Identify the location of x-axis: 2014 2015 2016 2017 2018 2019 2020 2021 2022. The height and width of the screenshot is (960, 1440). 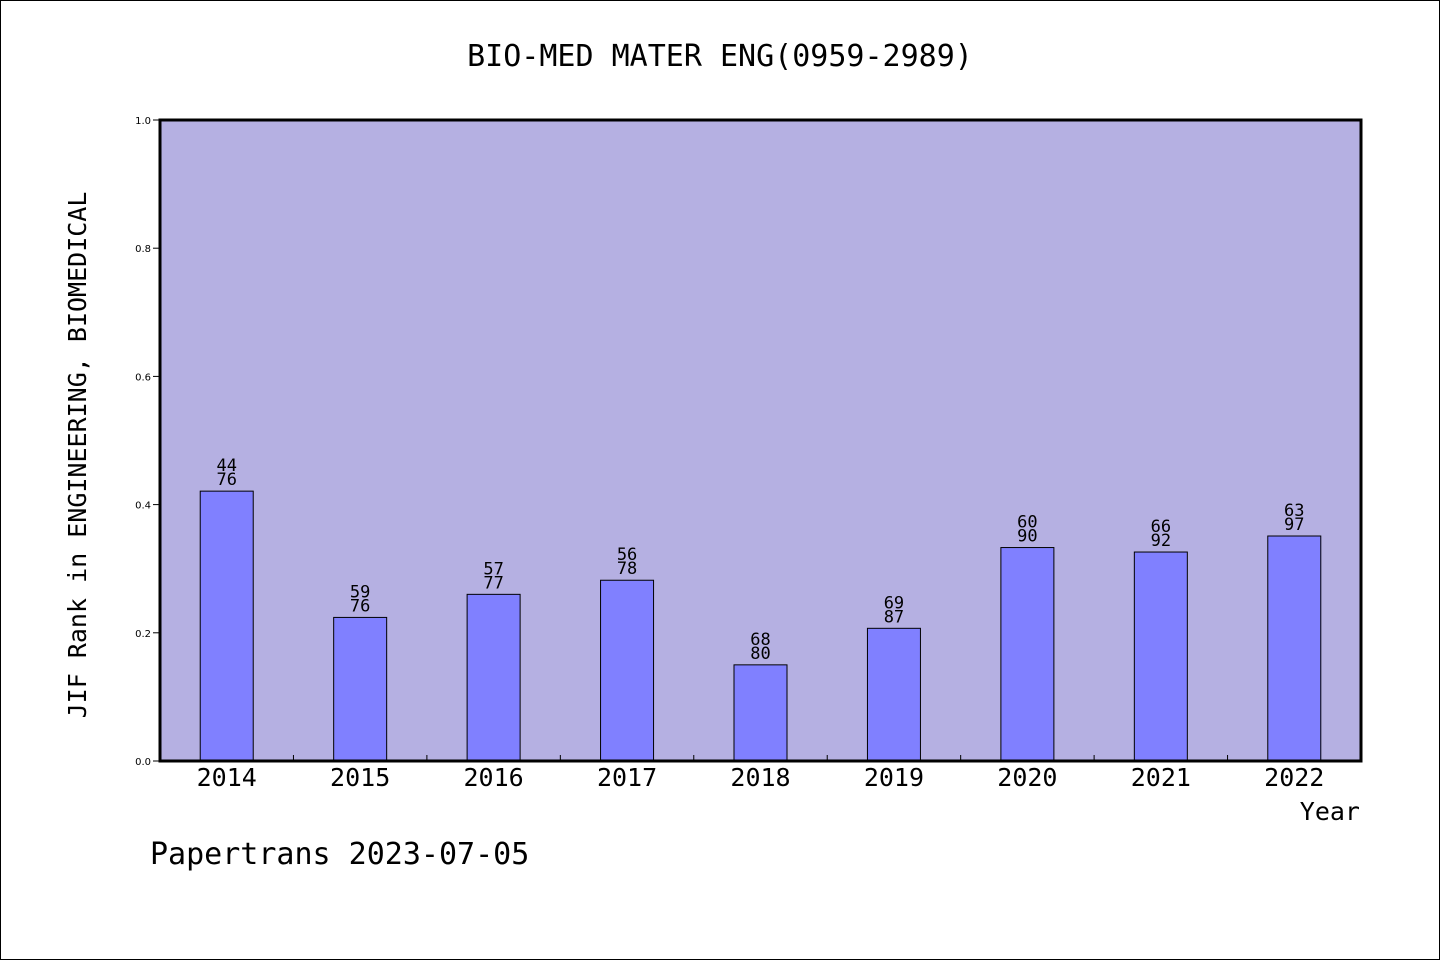
(760, 773).